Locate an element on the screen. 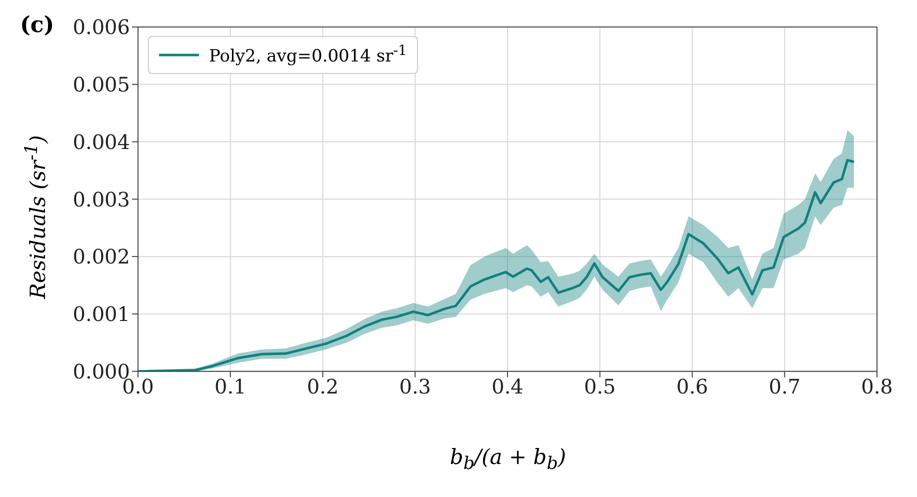 This screenshot has width=917, height=497. x-tick-label: 0.3 is located at coordinates (415, 386).